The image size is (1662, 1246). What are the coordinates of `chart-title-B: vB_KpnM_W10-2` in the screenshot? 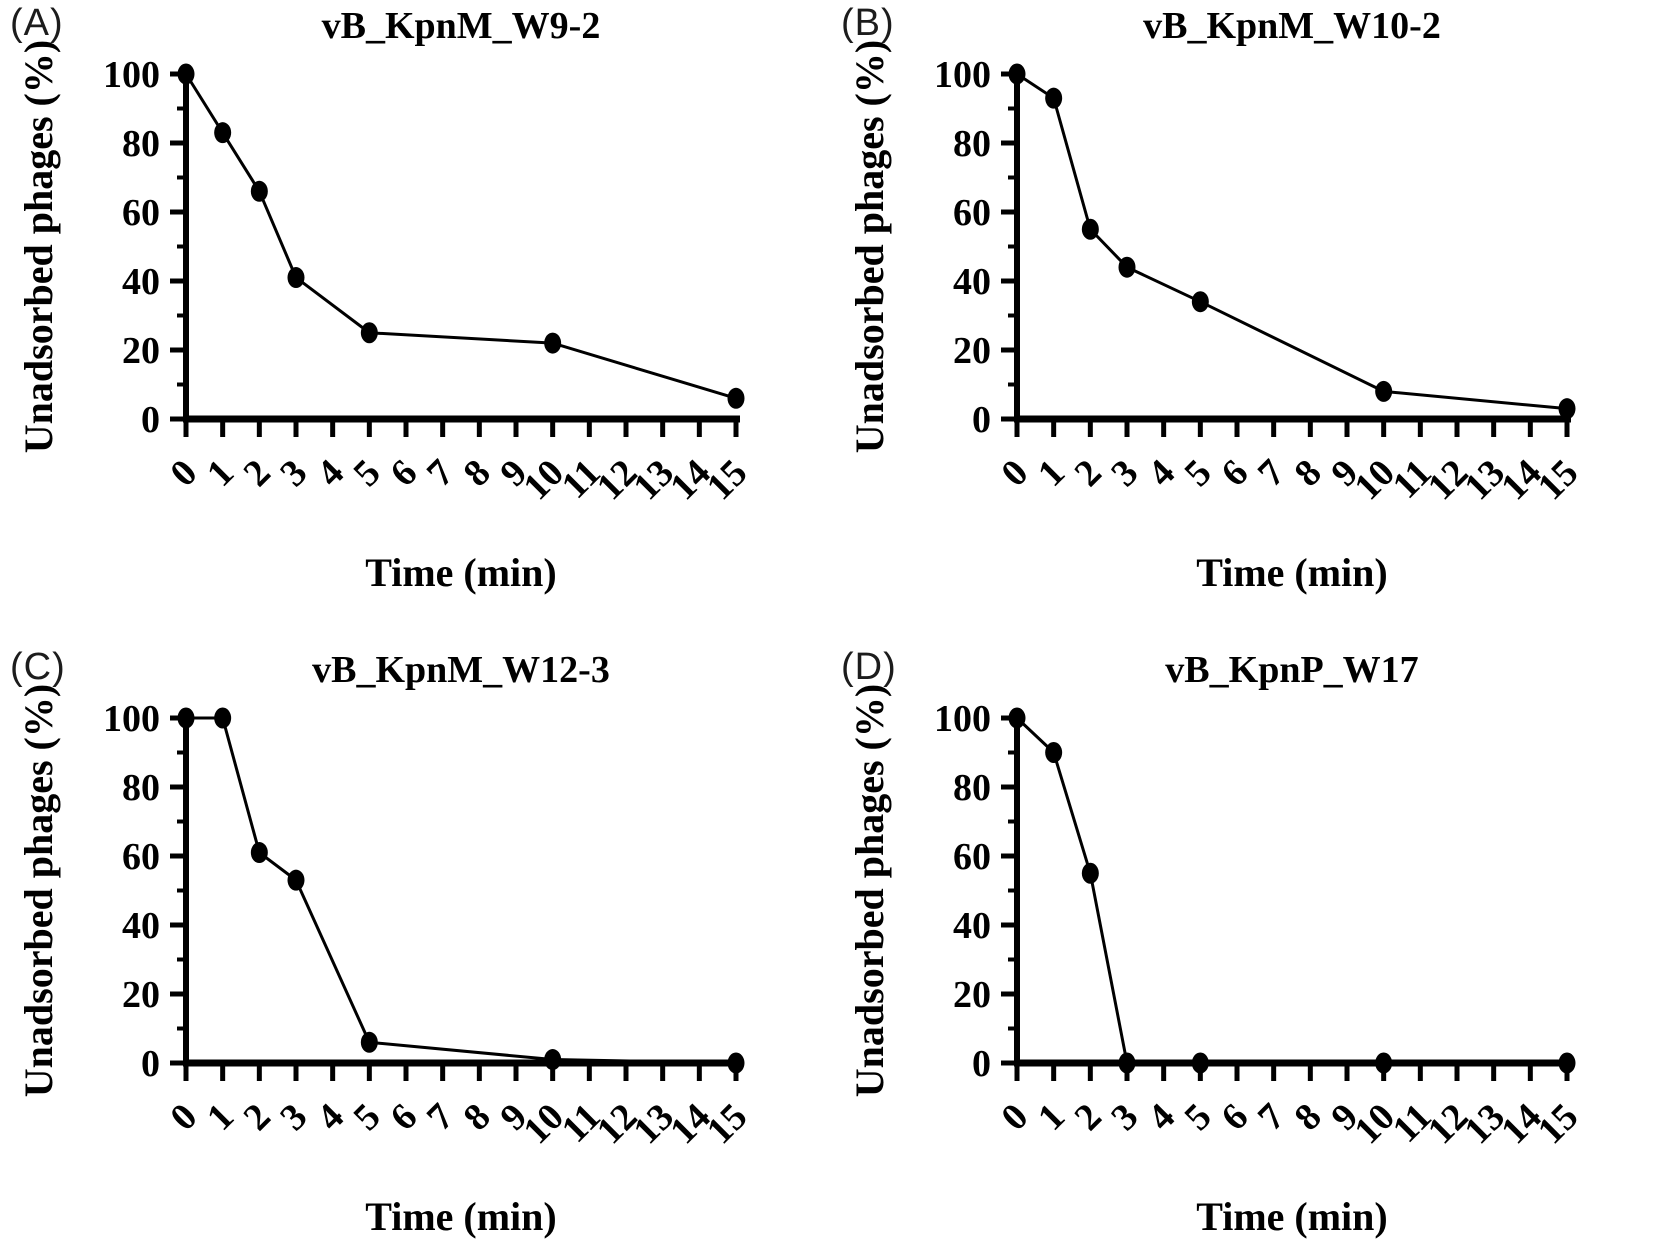 It's located at (1292, 26).